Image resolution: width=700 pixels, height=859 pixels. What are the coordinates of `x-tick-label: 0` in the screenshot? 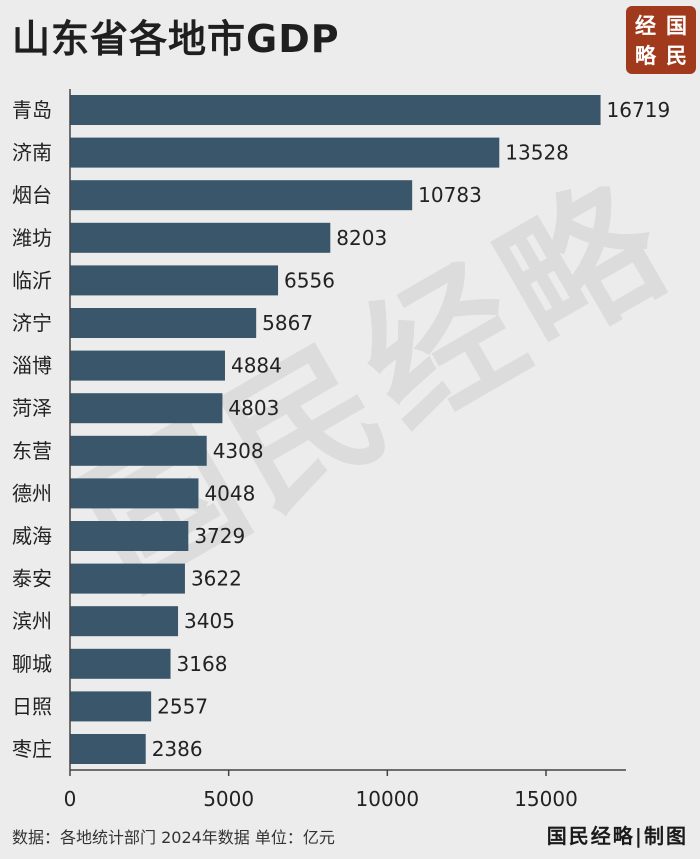 It's located at (70, 799).